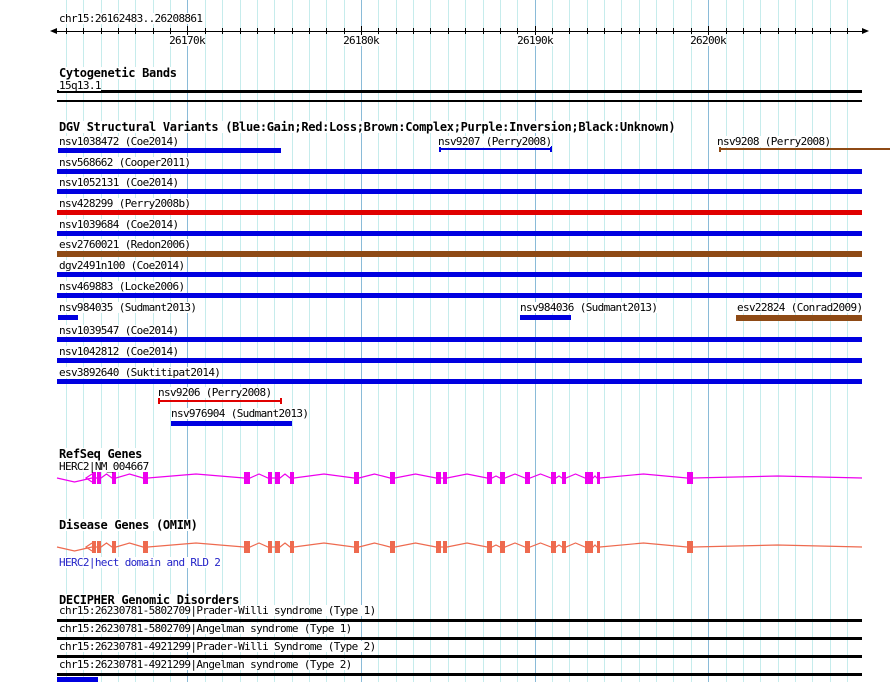 The height and width of the screenshot is (682, 890). I want to click on variant-range-cap, so click(720, 149).